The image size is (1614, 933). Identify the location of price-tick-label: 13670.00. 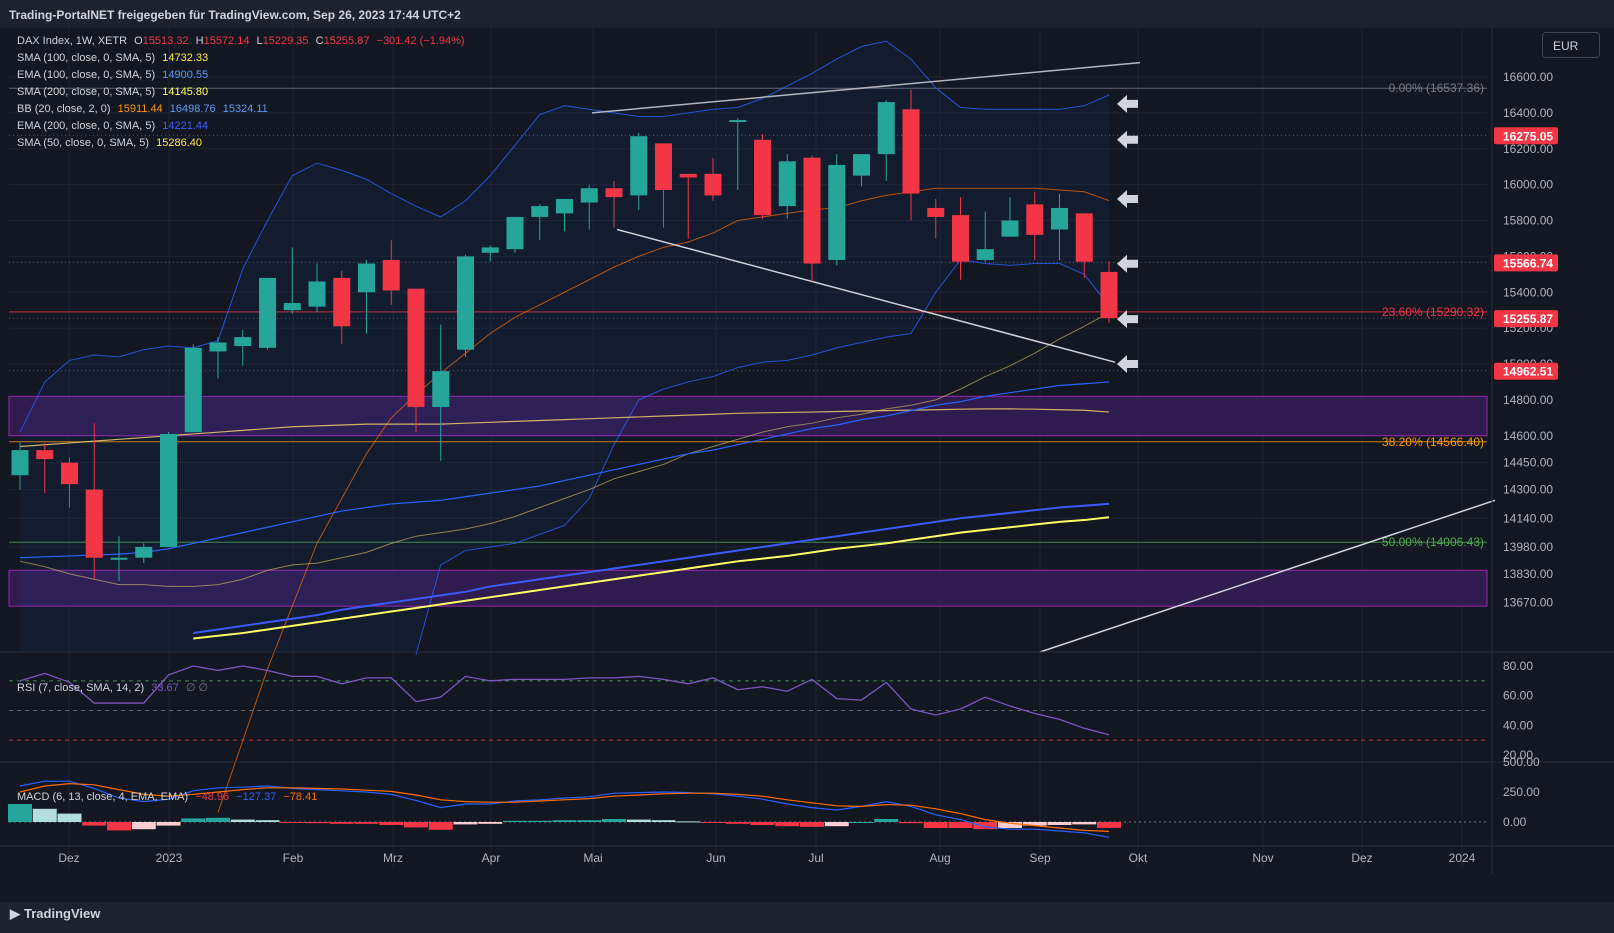
(1528, 603).